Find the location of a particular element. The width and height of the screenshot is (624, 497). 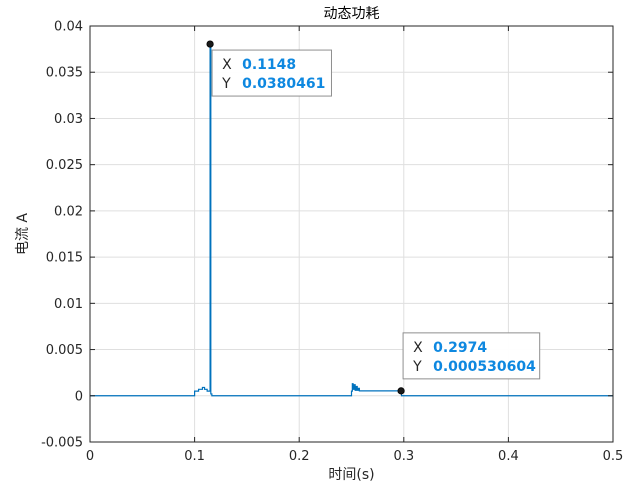

y-tick-label: 0.025 is located at coordinates (64, 165).